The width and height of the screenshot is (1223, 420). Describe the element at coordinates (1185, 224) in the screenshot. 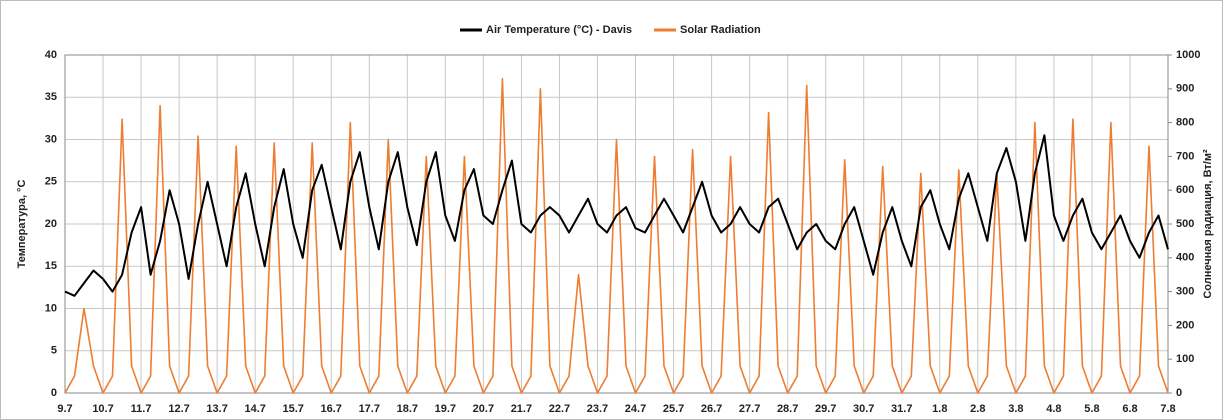

I see `y2-tick-label: 500` at that location.